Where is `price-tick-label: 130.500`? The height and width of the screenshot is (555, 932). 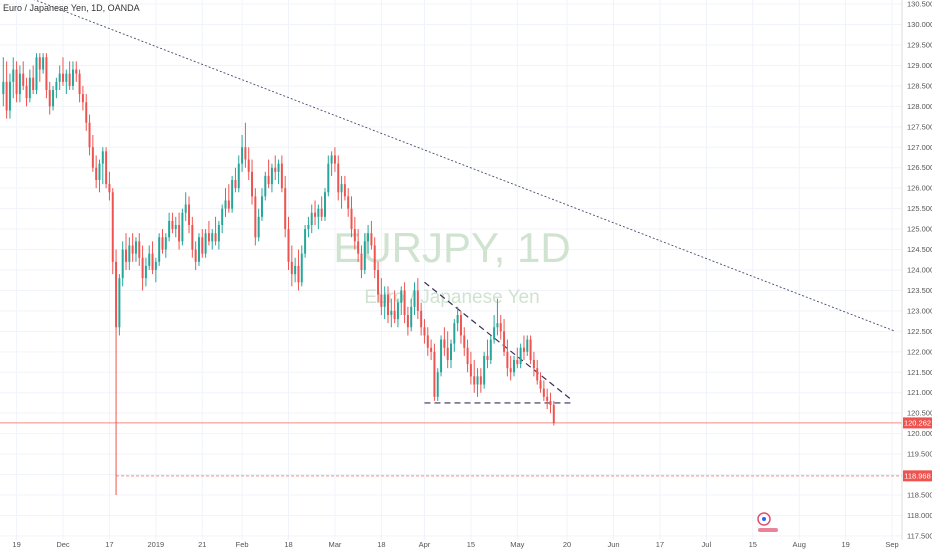 price-tick-label: 130.500 is located at coordinates (919, 4).